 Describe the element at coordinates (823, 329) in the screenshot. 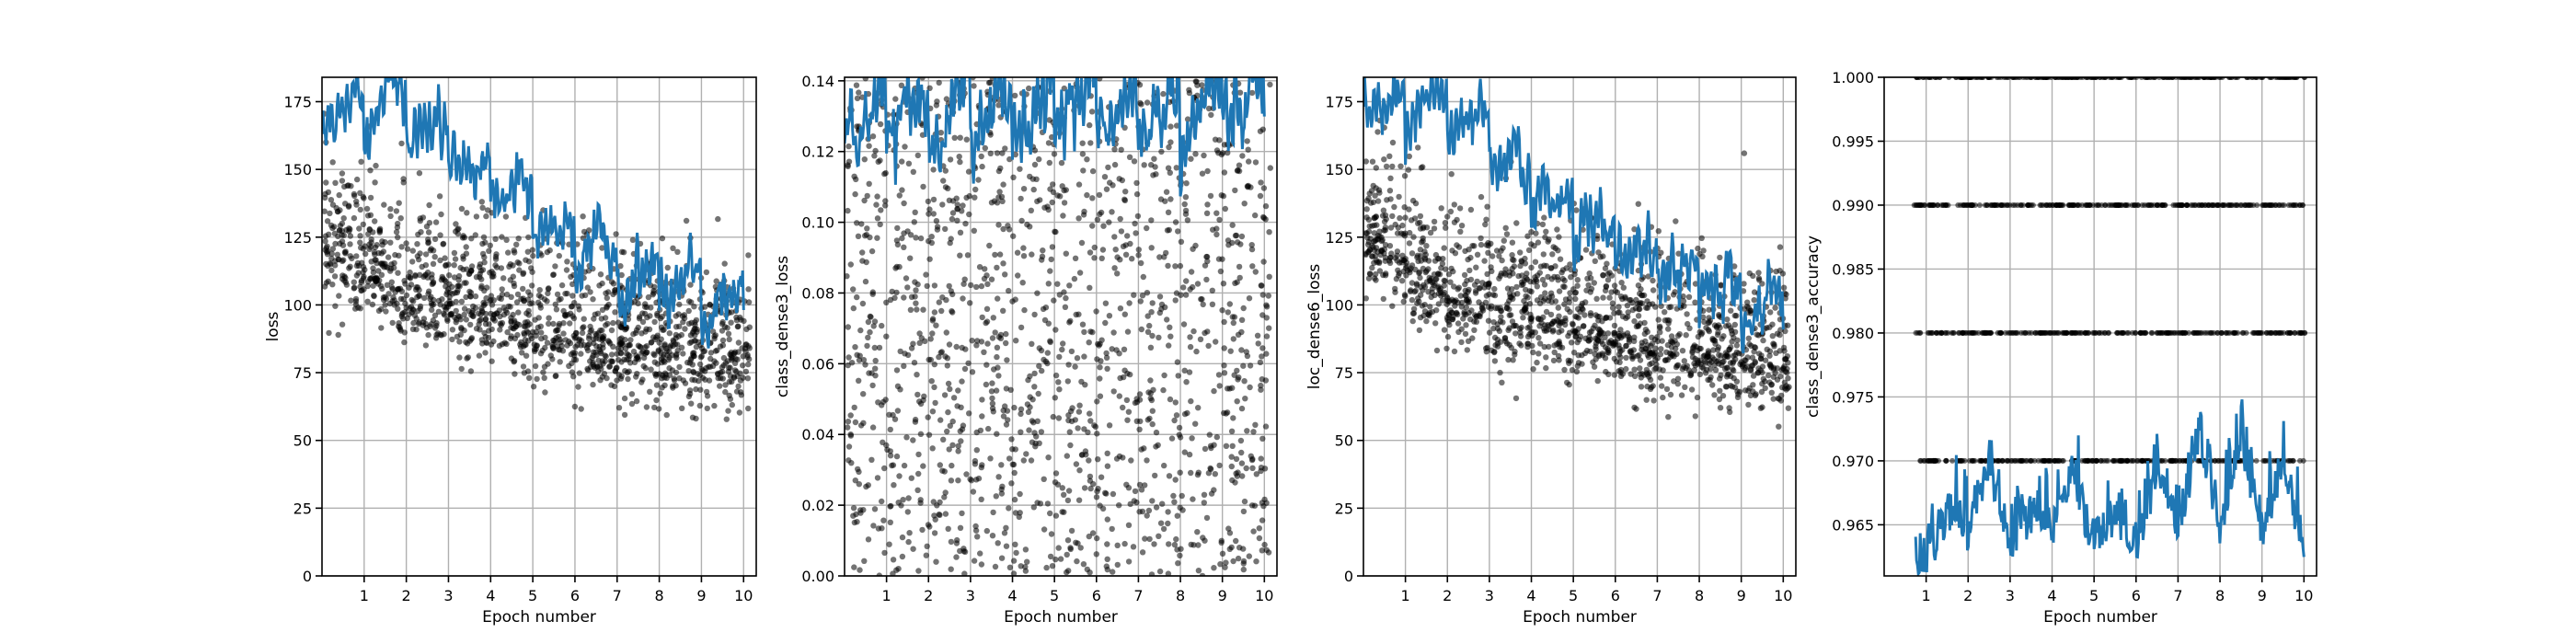

I see `y-axis: 0.000.020.040.060.080.100.120.14` at that location.